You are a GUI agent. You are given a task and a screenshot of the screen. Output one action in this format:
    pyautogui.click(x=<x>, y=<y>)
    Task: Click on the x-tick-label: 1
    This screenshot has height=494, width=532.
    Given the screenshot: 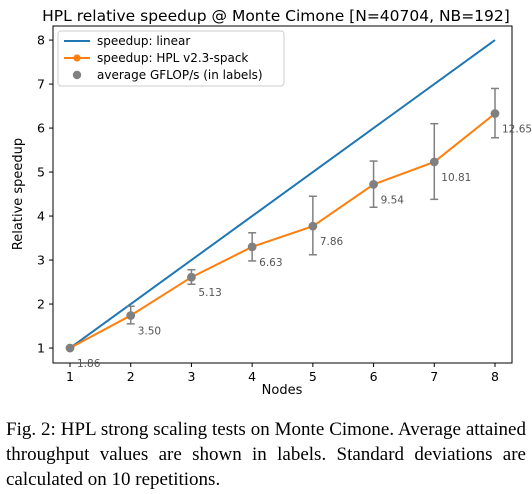 What is the action you would take?
    pyautogui.click(x=70, y=376)
    